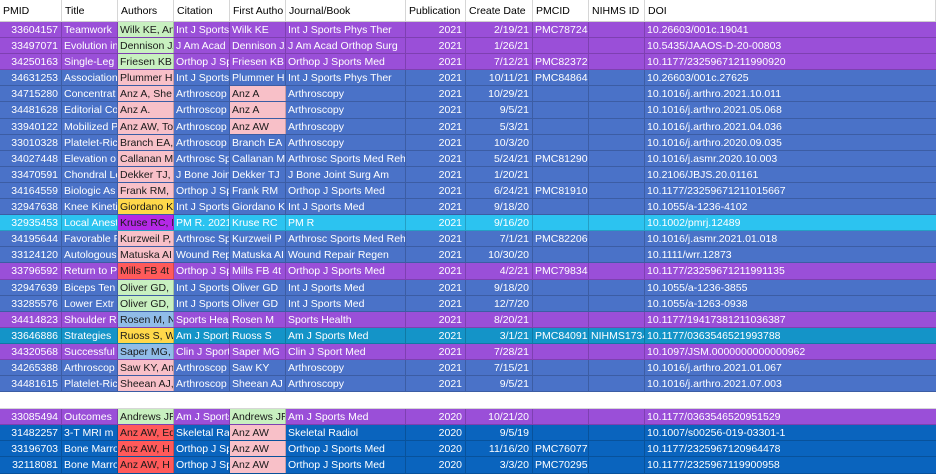  What do you see at coordinates (436, 417) in the screenshot?
I see `cell-publication: 2020` at bounding box center [436, 417].